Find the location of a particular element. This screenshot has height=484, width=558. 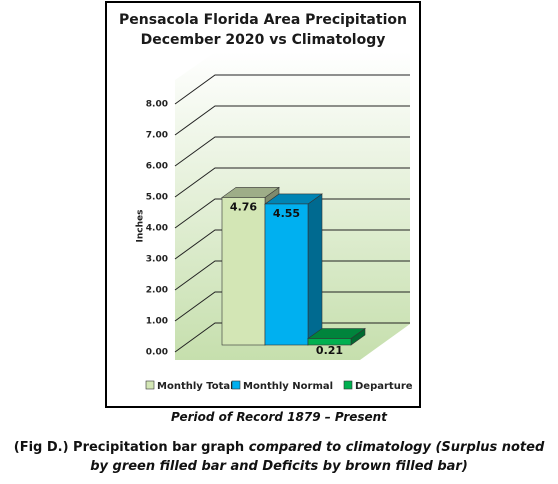

y-tick-label: 1.00 is located at coordinates (157, 322).